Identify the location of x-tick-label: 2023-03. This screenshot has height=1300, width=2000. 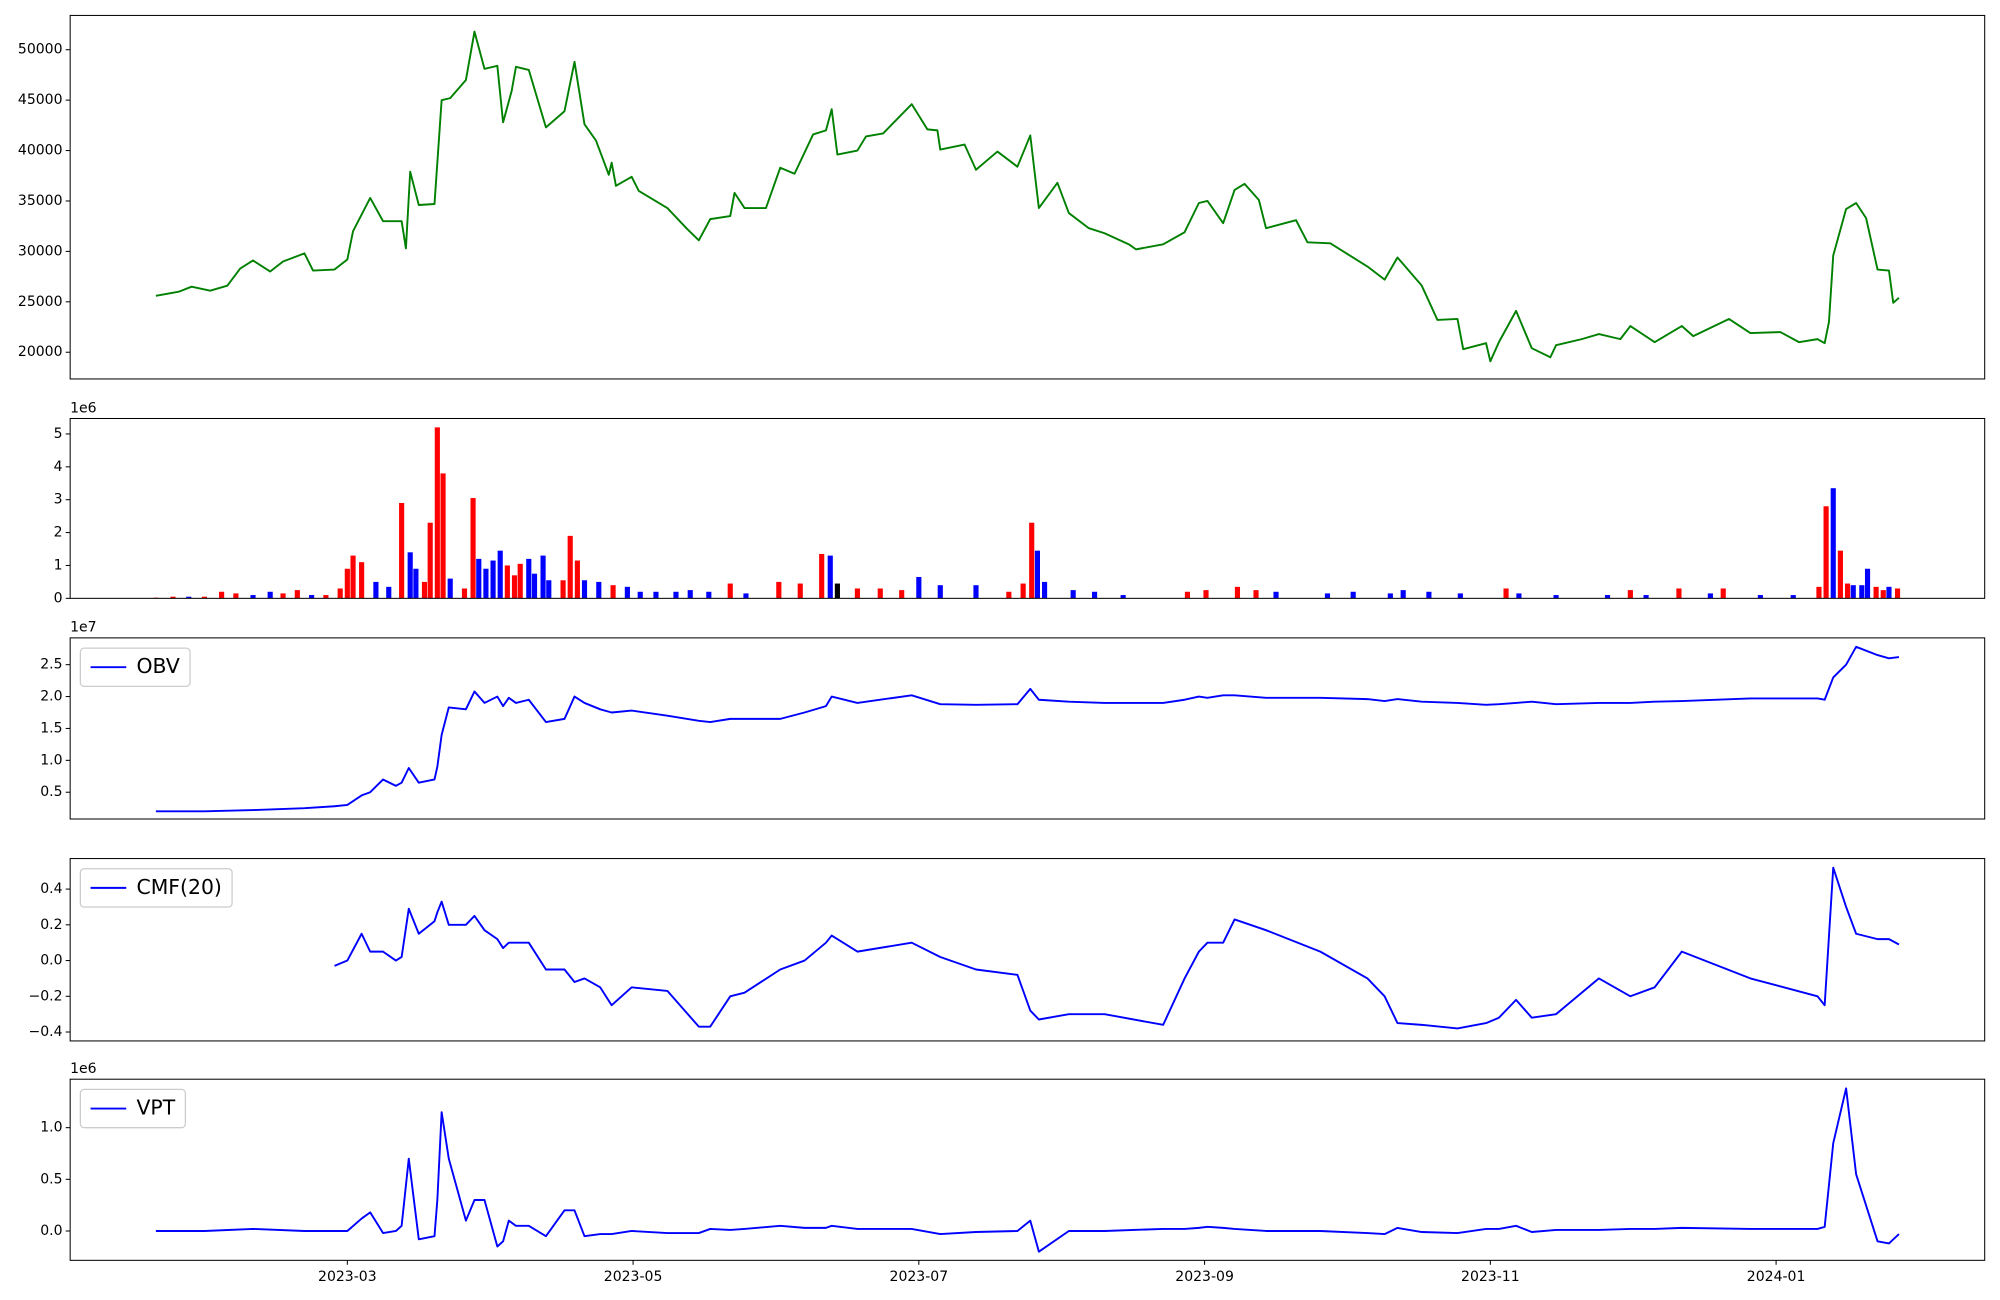
(347, 1277).